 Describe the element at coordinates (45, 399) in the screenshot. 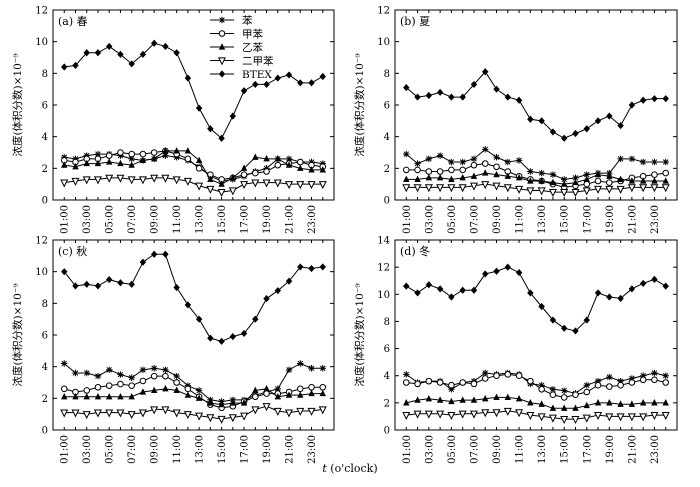

I see `y-tick-label: 2` at that location.